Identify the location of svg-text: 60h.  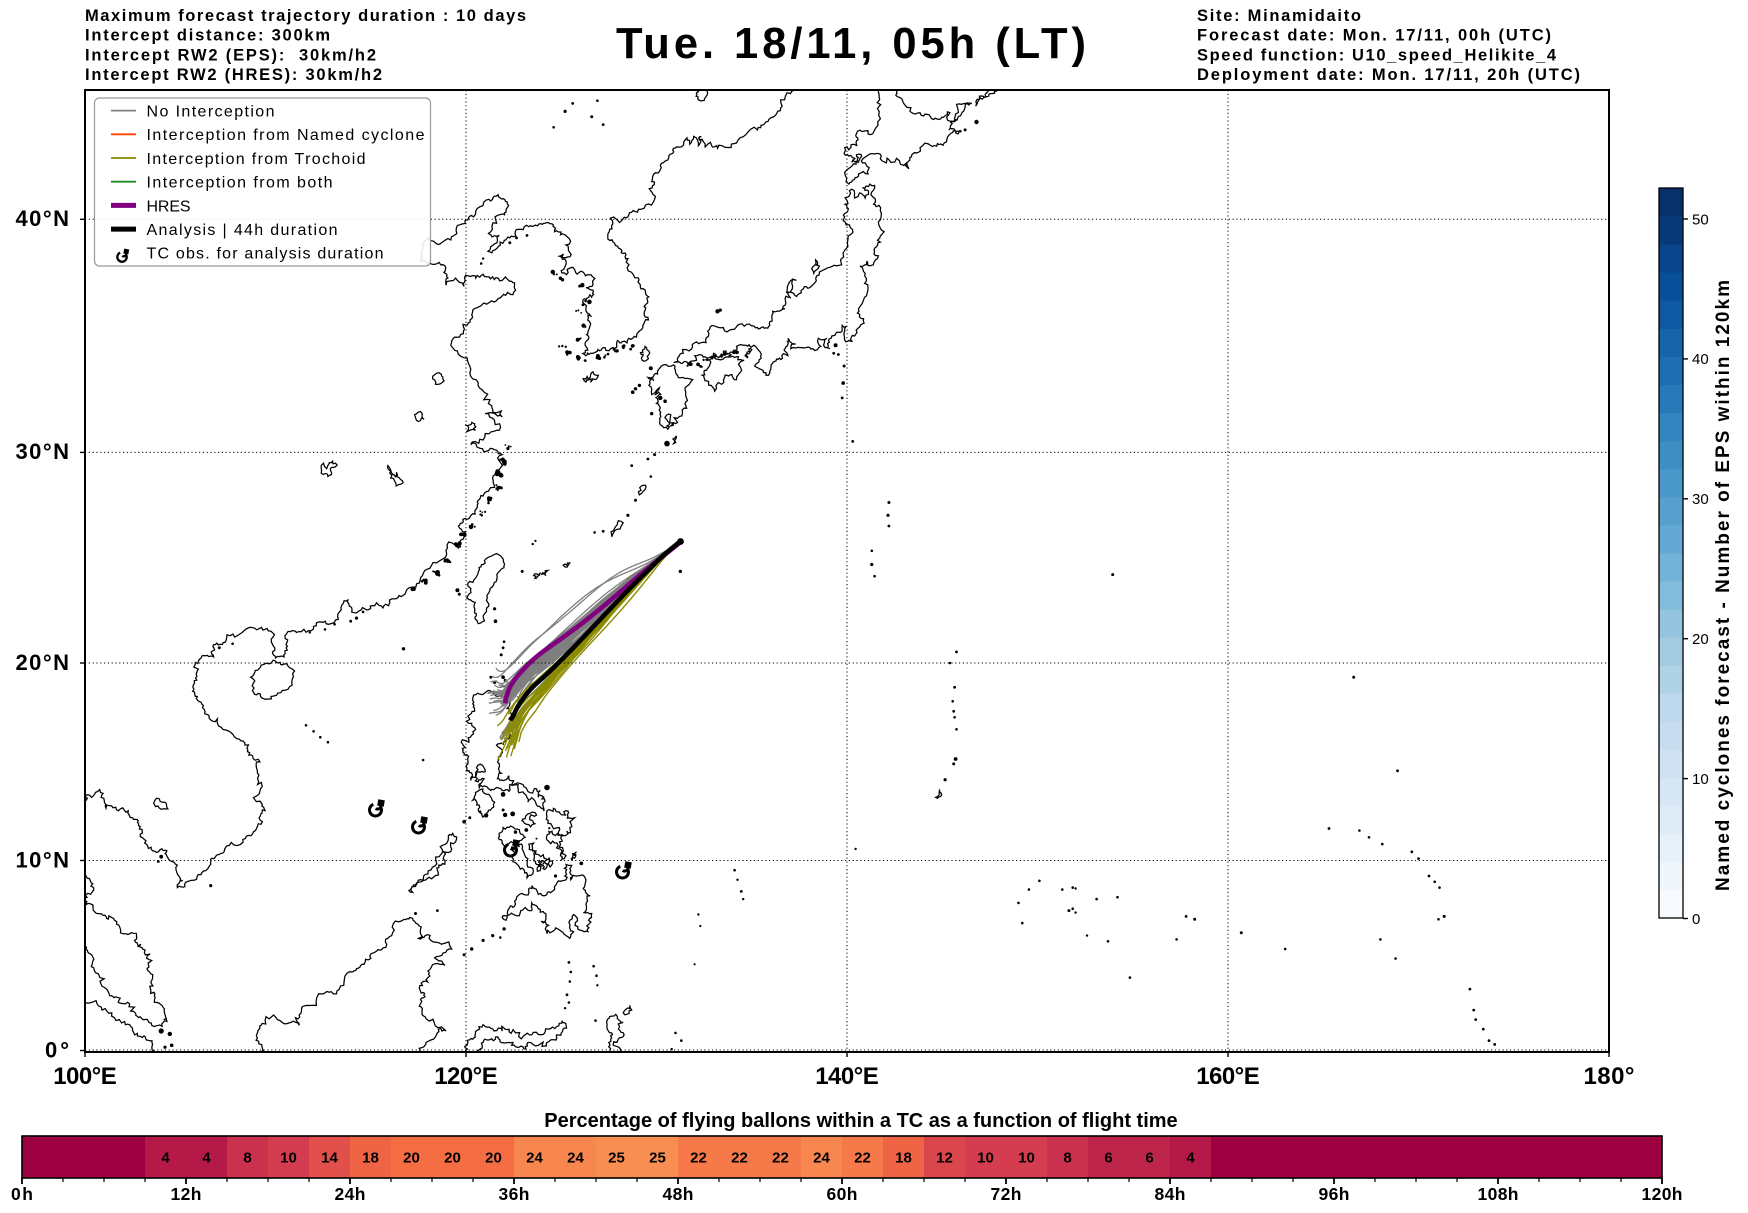
(842, 1194).